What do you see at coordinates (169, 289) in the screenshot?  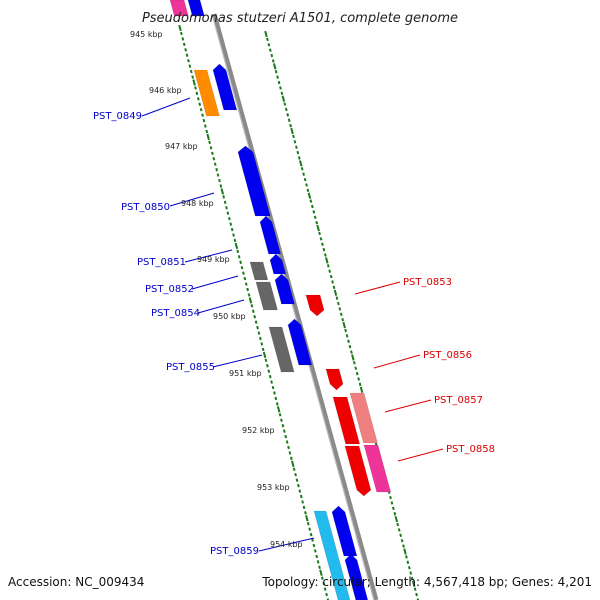 I see `gene-label-pst-0852: PST_0852` at bounding box center [169, 289].